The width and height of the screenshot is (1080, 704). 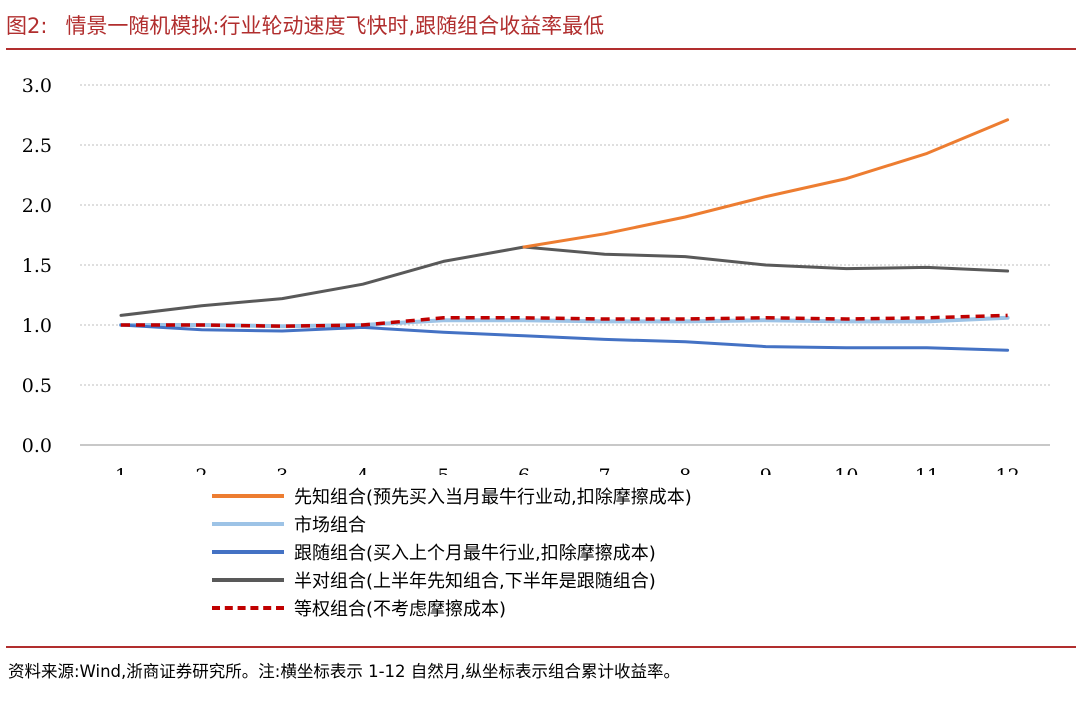 I want to click on y-tick-label: 3.0, so click(x=37, y=86).